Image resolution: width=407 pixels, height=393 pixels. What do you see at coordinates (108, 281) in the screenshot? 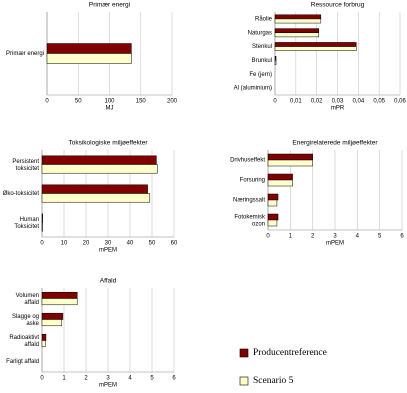
I see `chart-title: Affald` at bounding box center [108, 281].